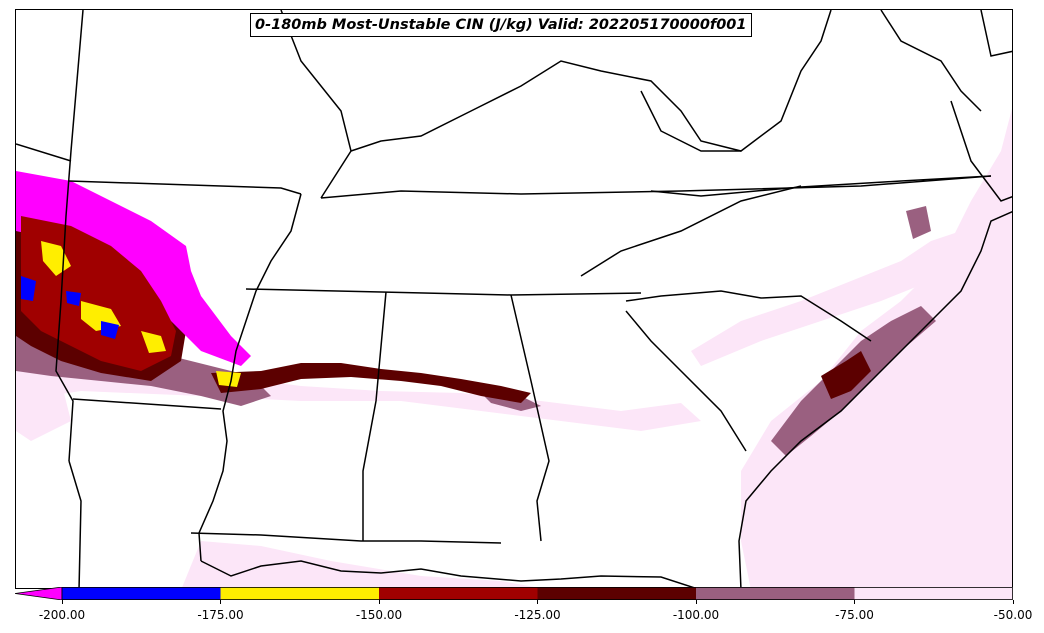 The image size is (1044, 633). Describe the element at coordinates (39, 593) in the screenshot. I see `colorbar-extension-under` at that location.